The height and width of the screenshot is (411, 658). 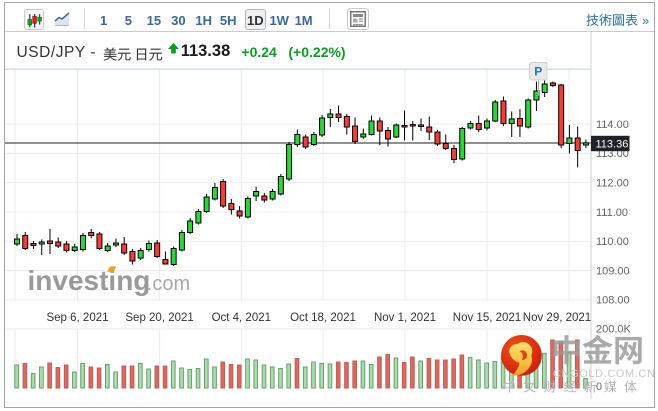 What do you see at coordinates (241, 318) in the screenshot?
I see `svg-text: Oct 4, 2021` at bounding box center [241, 318].